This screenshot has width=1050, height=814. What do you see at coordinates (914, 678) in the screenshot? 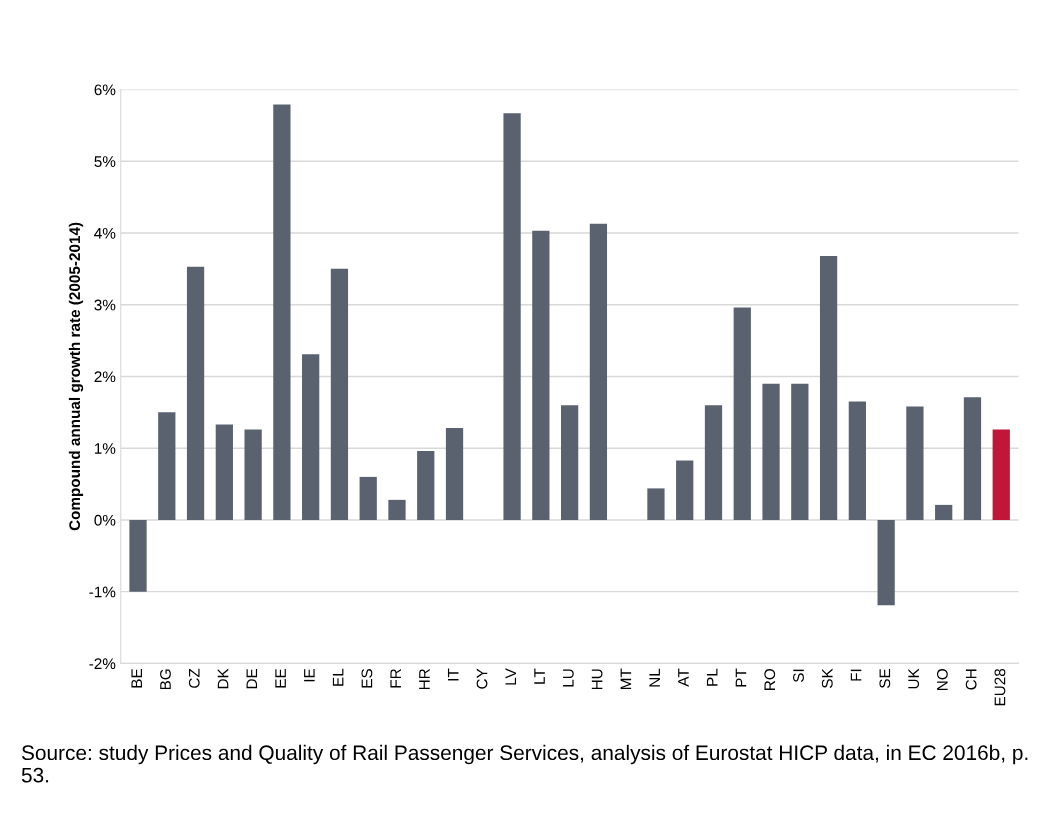
I see `x-tick-label: UK` at bounding box center [914, 678].